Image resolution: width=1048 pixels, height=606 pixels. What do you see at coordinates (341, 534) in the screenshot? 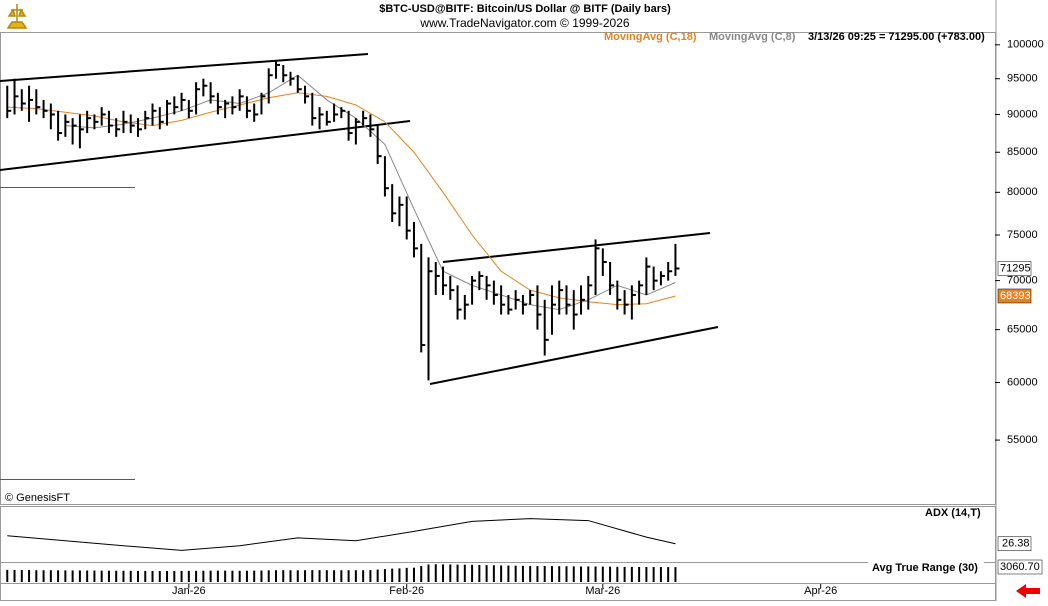
I see `adx-line` at bounding box center [341, 534].